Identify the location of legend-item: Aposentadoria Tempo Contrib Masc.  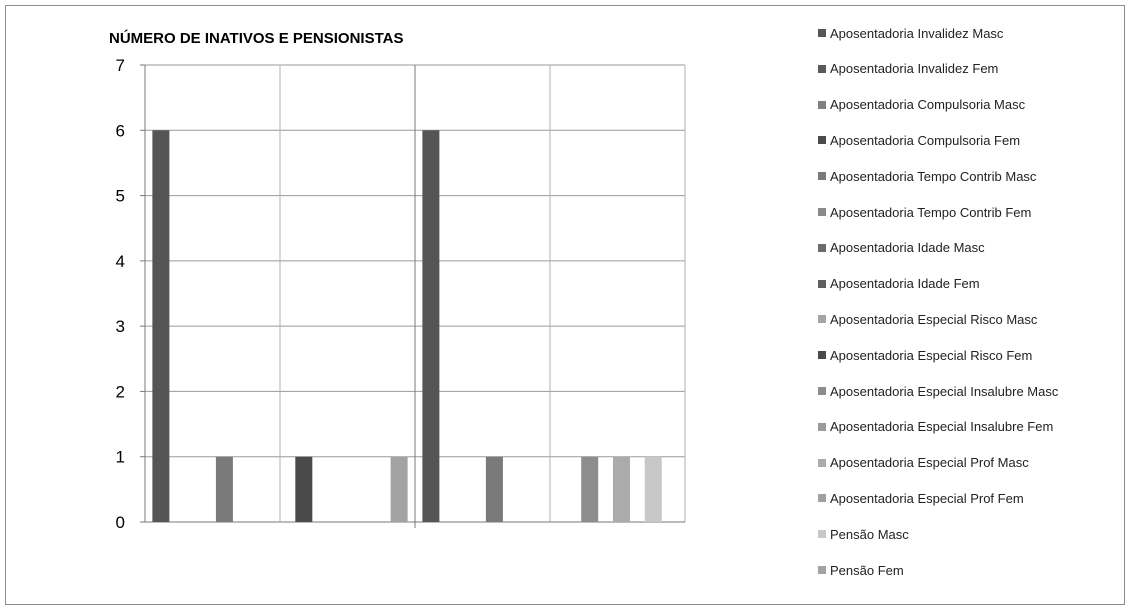
(927, 176).